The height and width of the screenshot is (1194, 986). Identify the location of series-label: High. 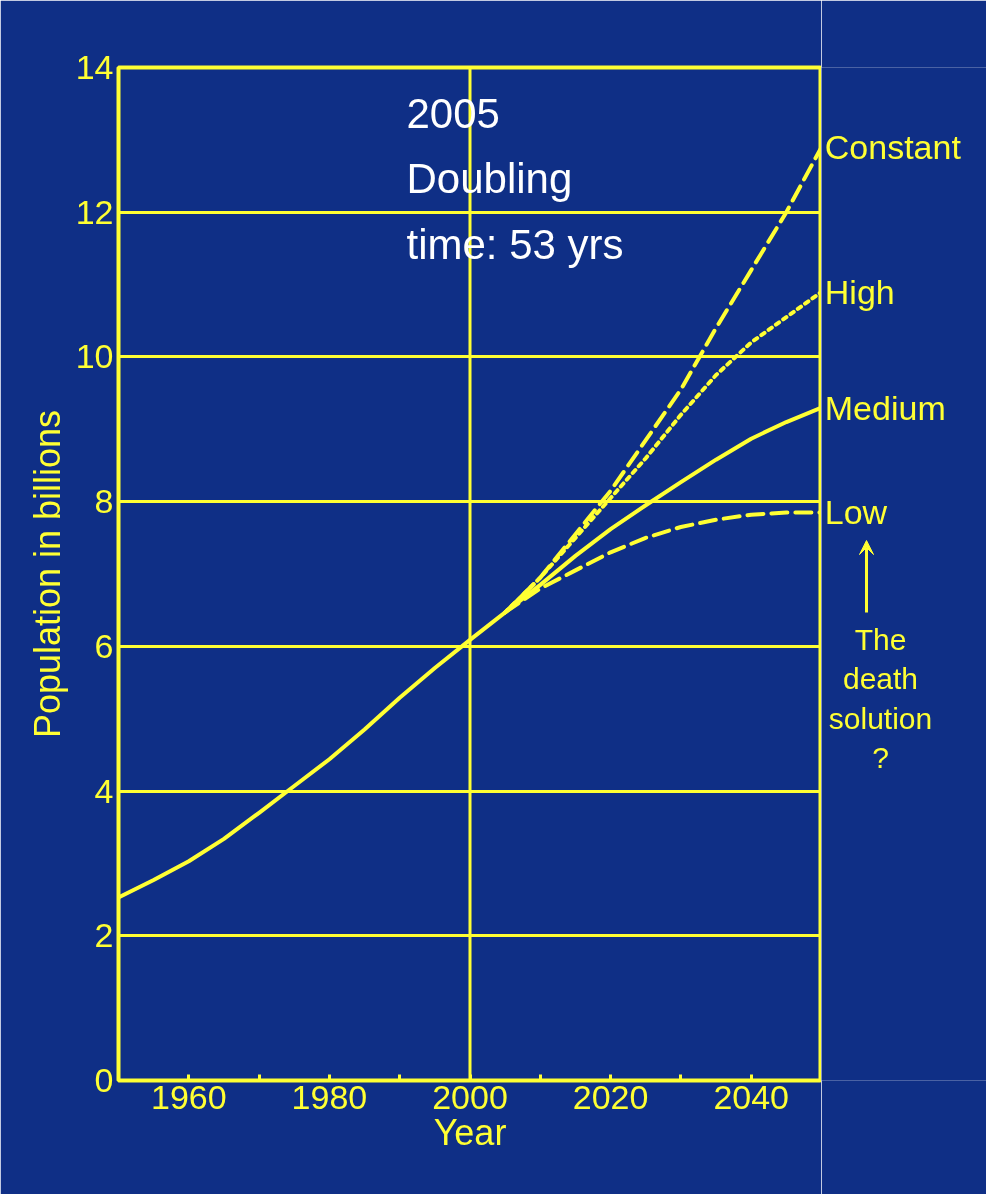
(859, 291).